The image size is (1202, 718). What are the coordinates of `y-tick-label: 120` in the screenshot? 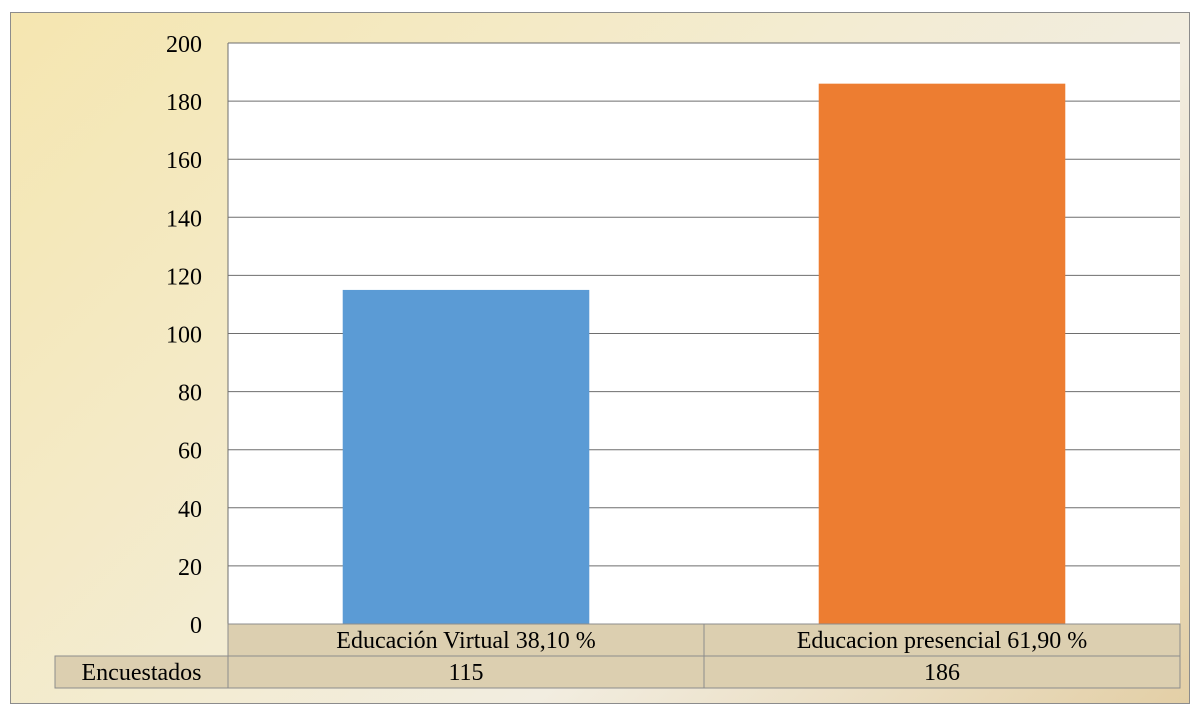 It's located at (184, 277).